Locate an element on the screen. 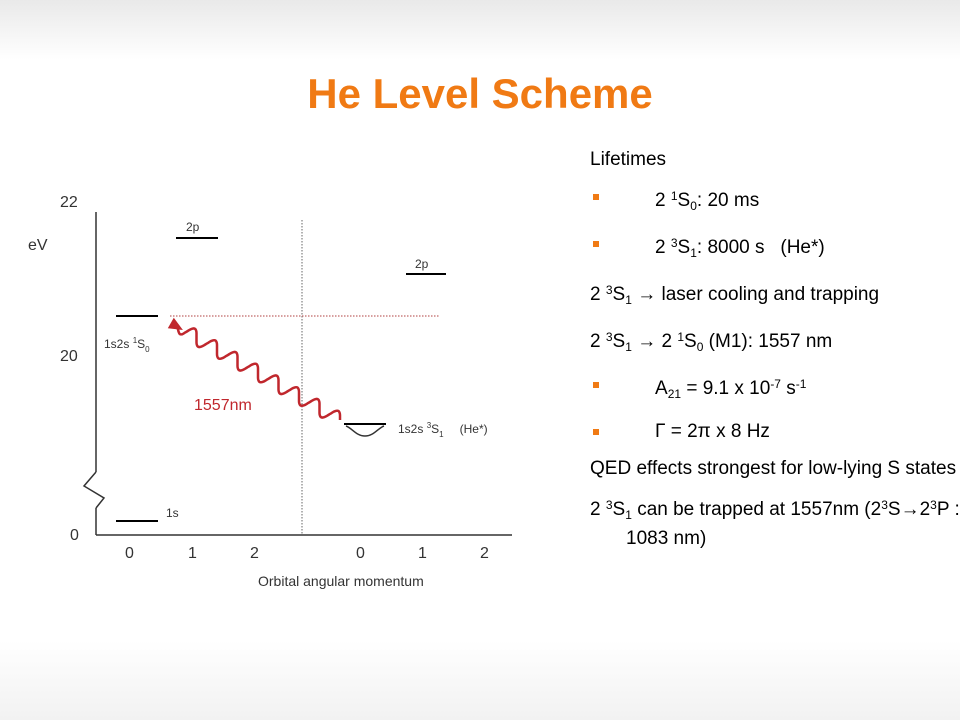 This screenshot has height=720, width=960. level-singlet-2p-label: 2p is located at coordinates (193, 227).